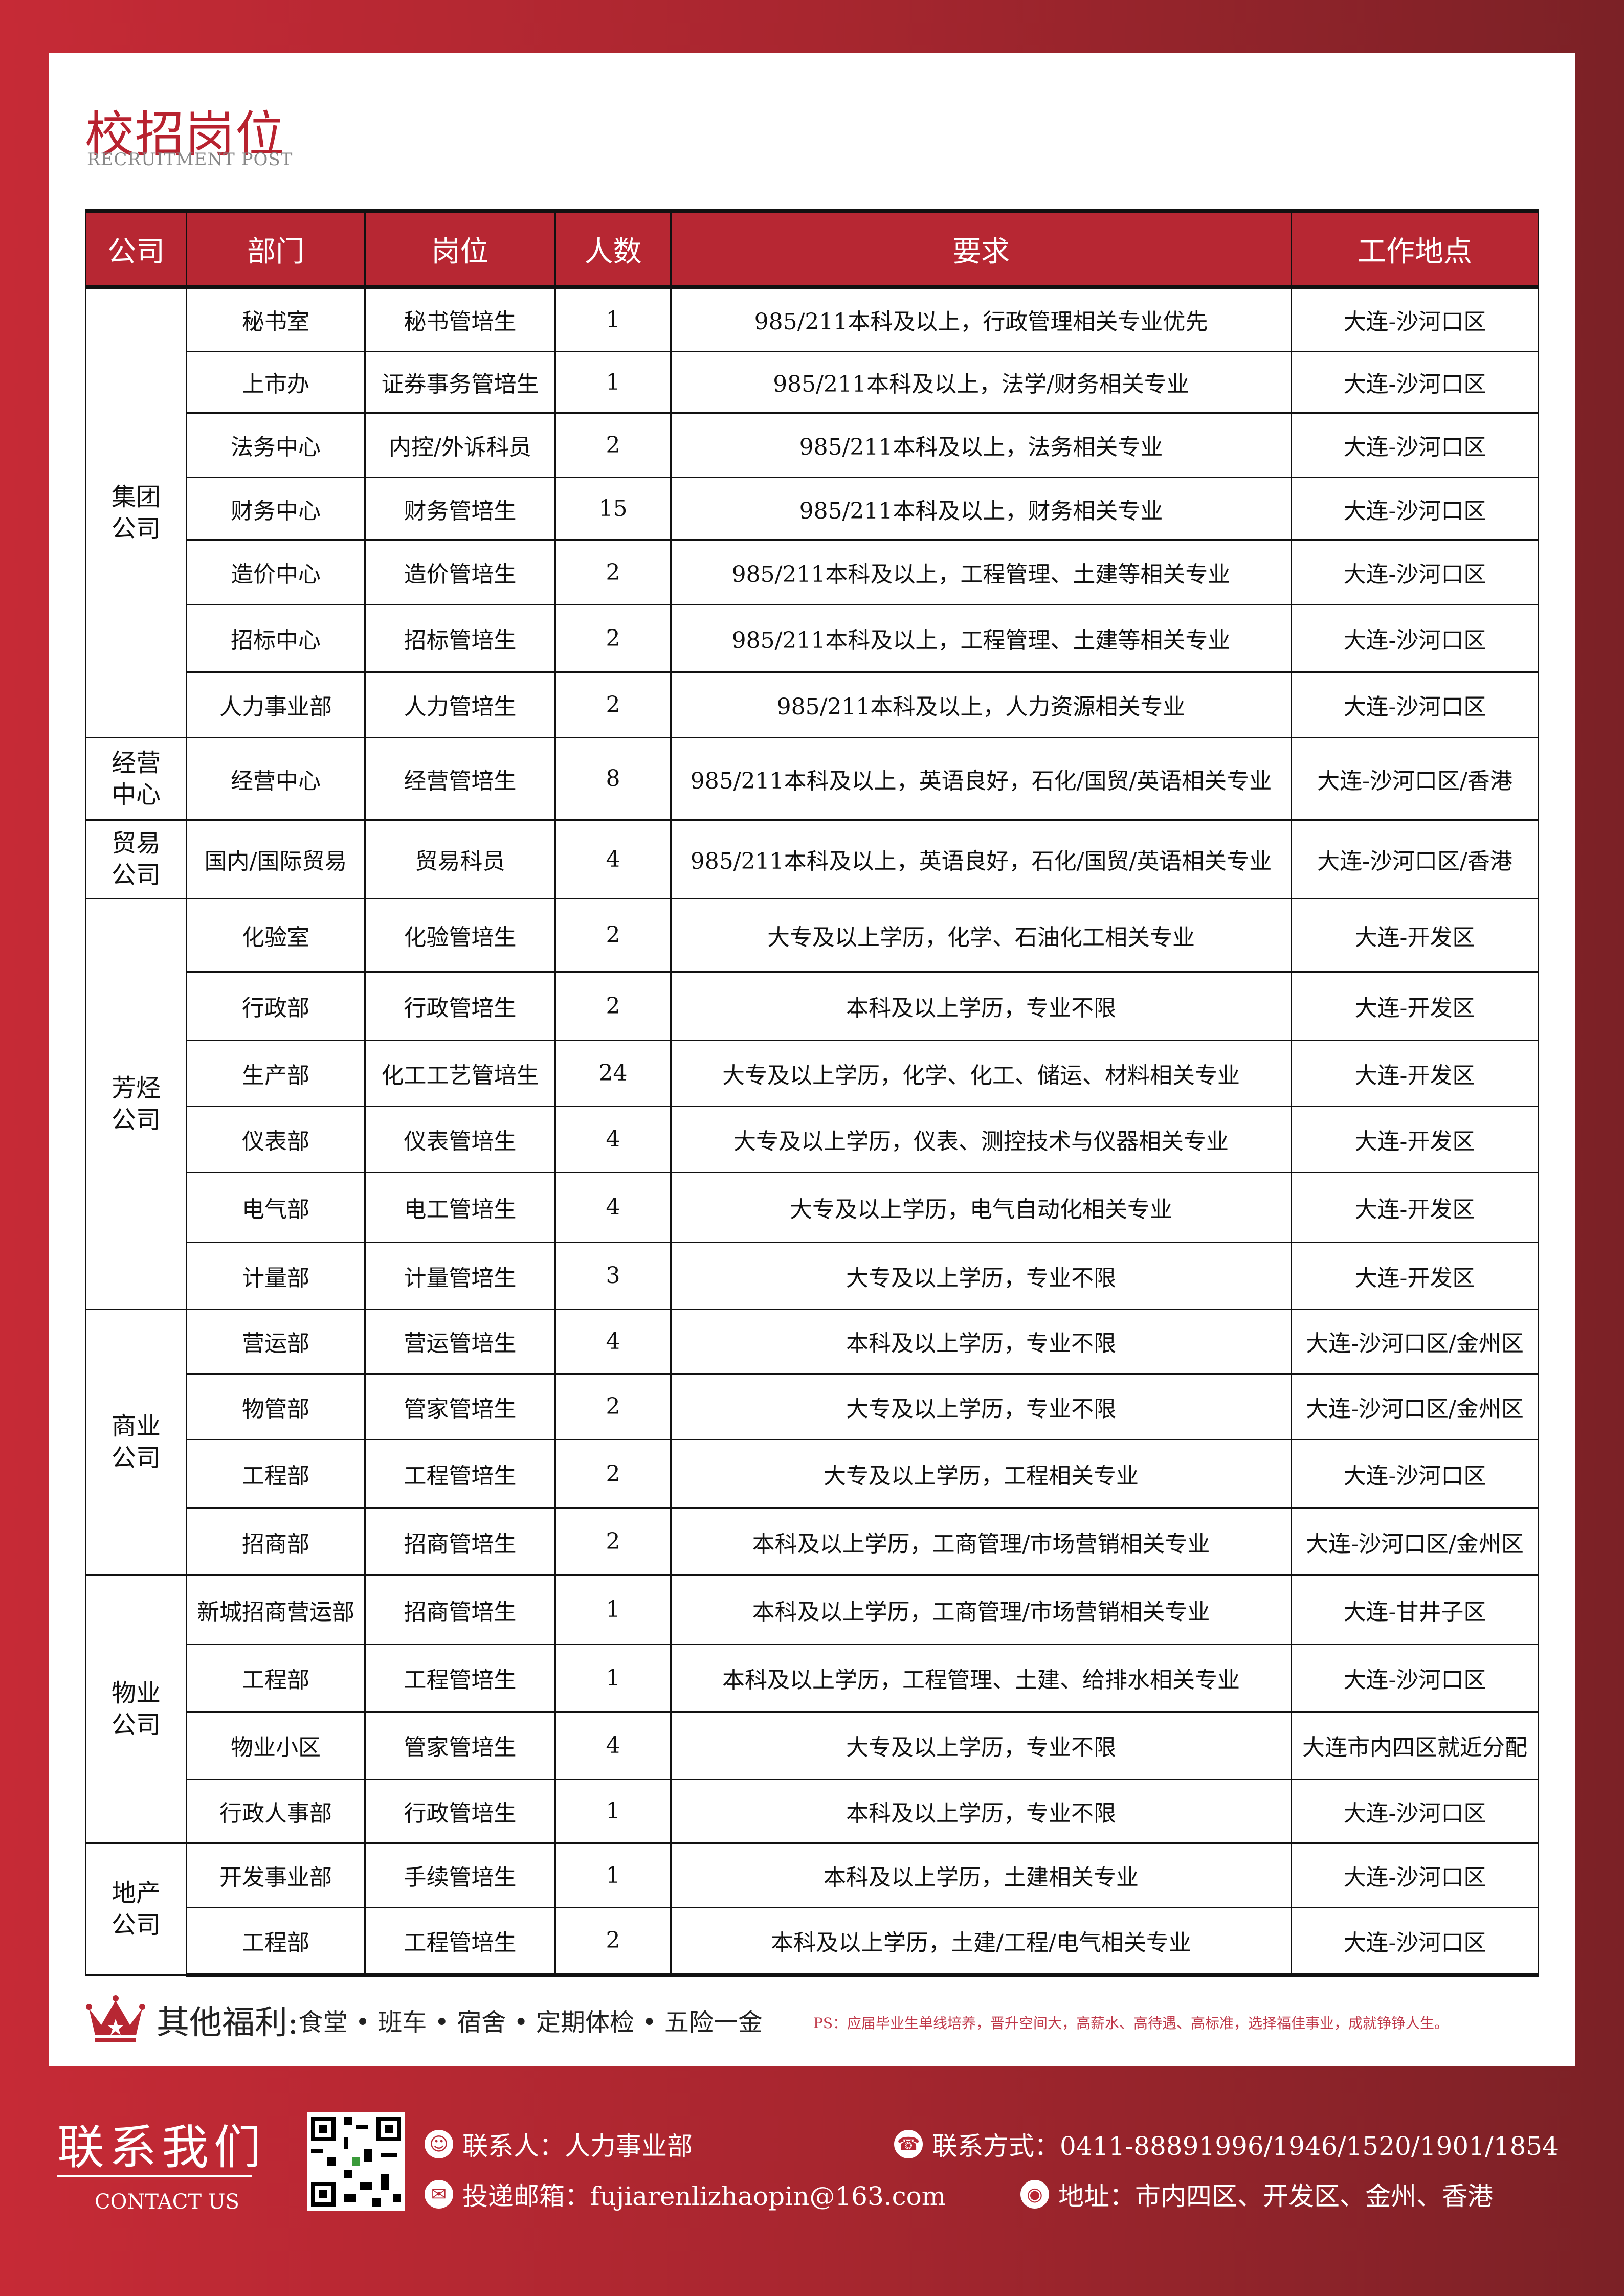 Image resolution: width=1624 pixels, height=2296 pixels. What do you see at coordinates (276, 1073) in the screenshot?
I see `cell-dept: 生产部` at bounding box center [276, 1073].